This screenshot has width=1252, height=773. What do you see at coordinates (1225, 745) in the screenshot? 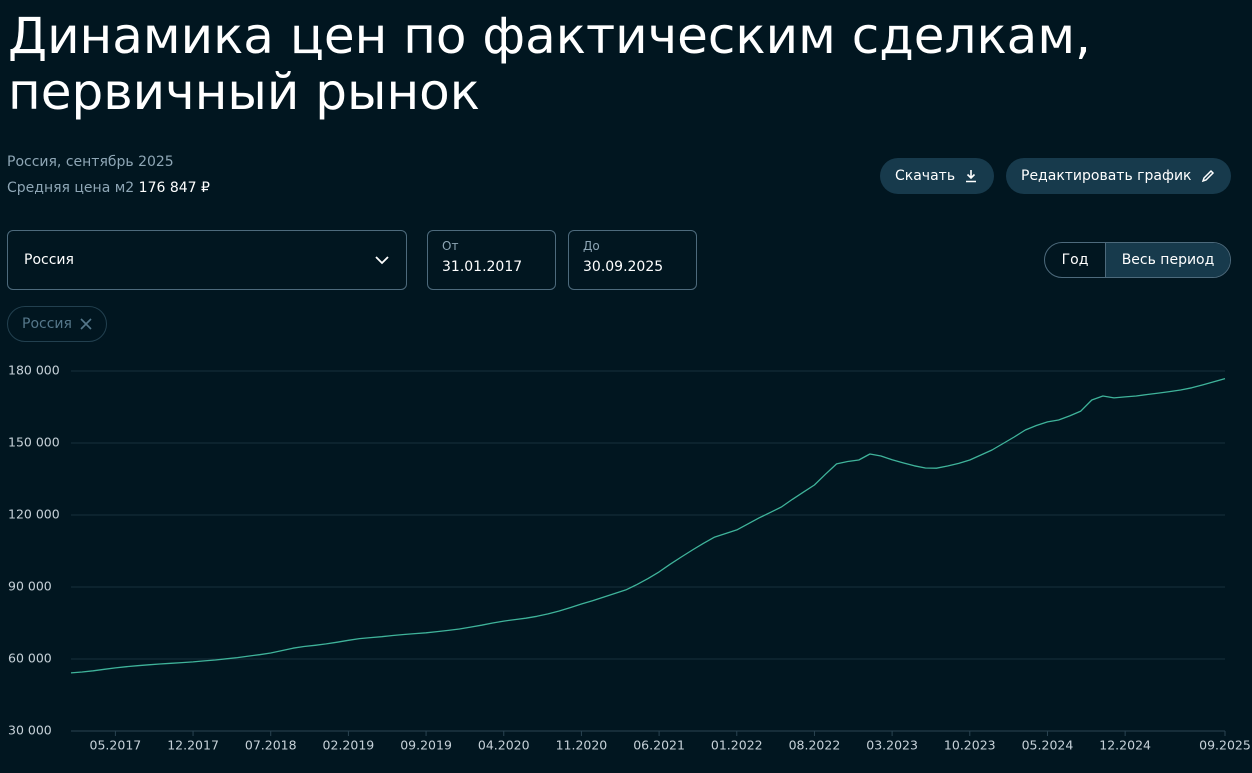
I see `x-tick-label: 09.2025` at bounding box center [1225, 745].